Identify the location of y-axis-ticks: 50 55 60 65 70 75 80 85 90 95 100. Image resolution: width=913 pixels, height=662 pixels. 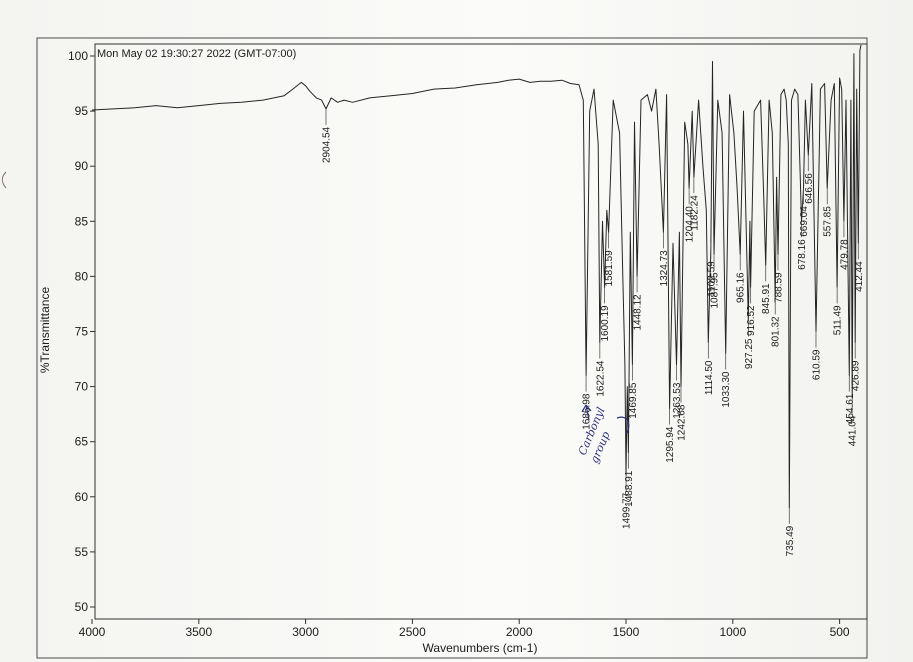
(81, 331).